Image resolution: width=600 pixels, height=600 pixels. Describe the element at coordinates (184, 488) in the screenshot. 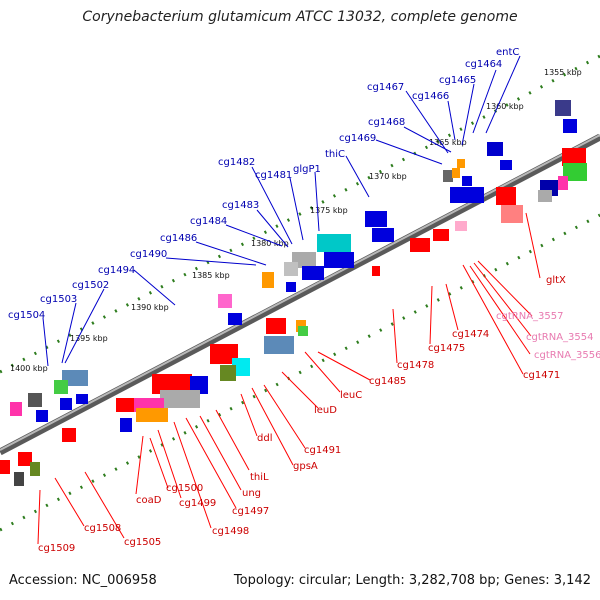

I see `gene-label: cg1500` at that location.